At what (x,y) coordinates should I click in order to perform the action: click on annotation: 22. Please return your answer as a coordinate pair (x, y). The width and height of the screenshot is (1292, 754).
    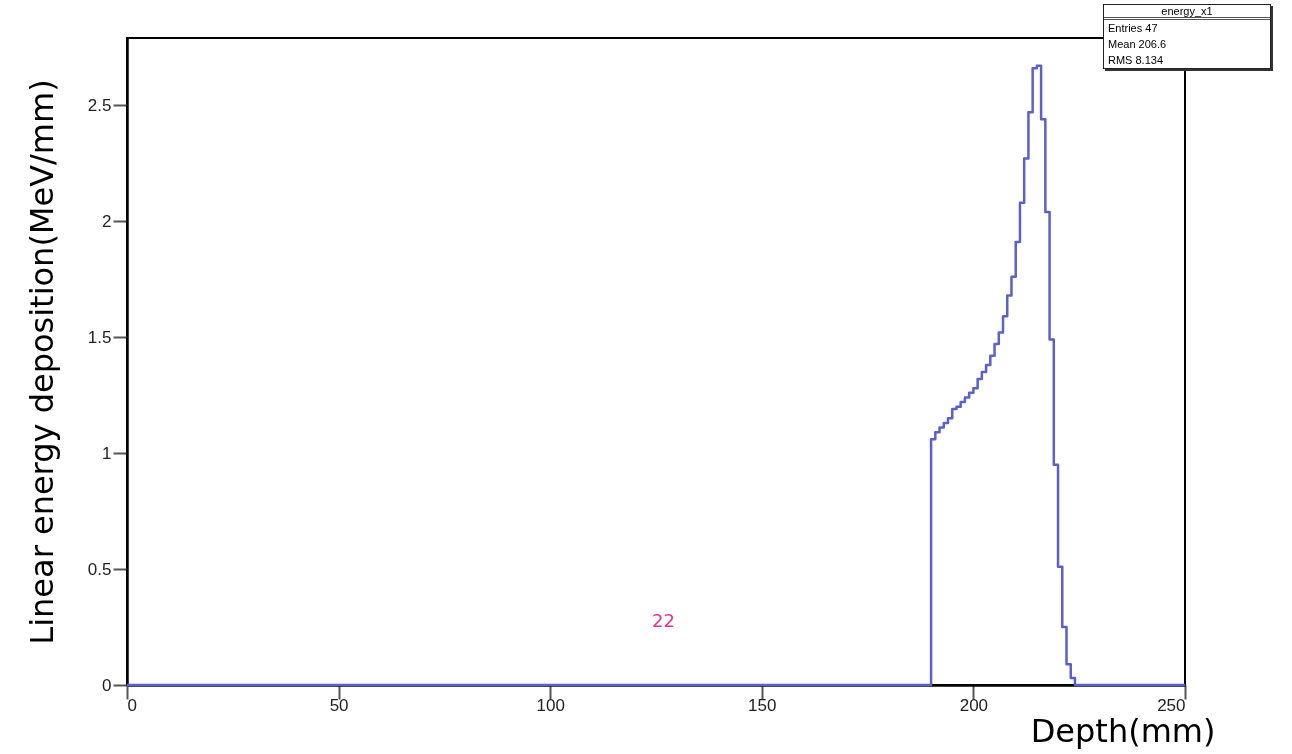
    Looking at the image, I should click on (663, 620).